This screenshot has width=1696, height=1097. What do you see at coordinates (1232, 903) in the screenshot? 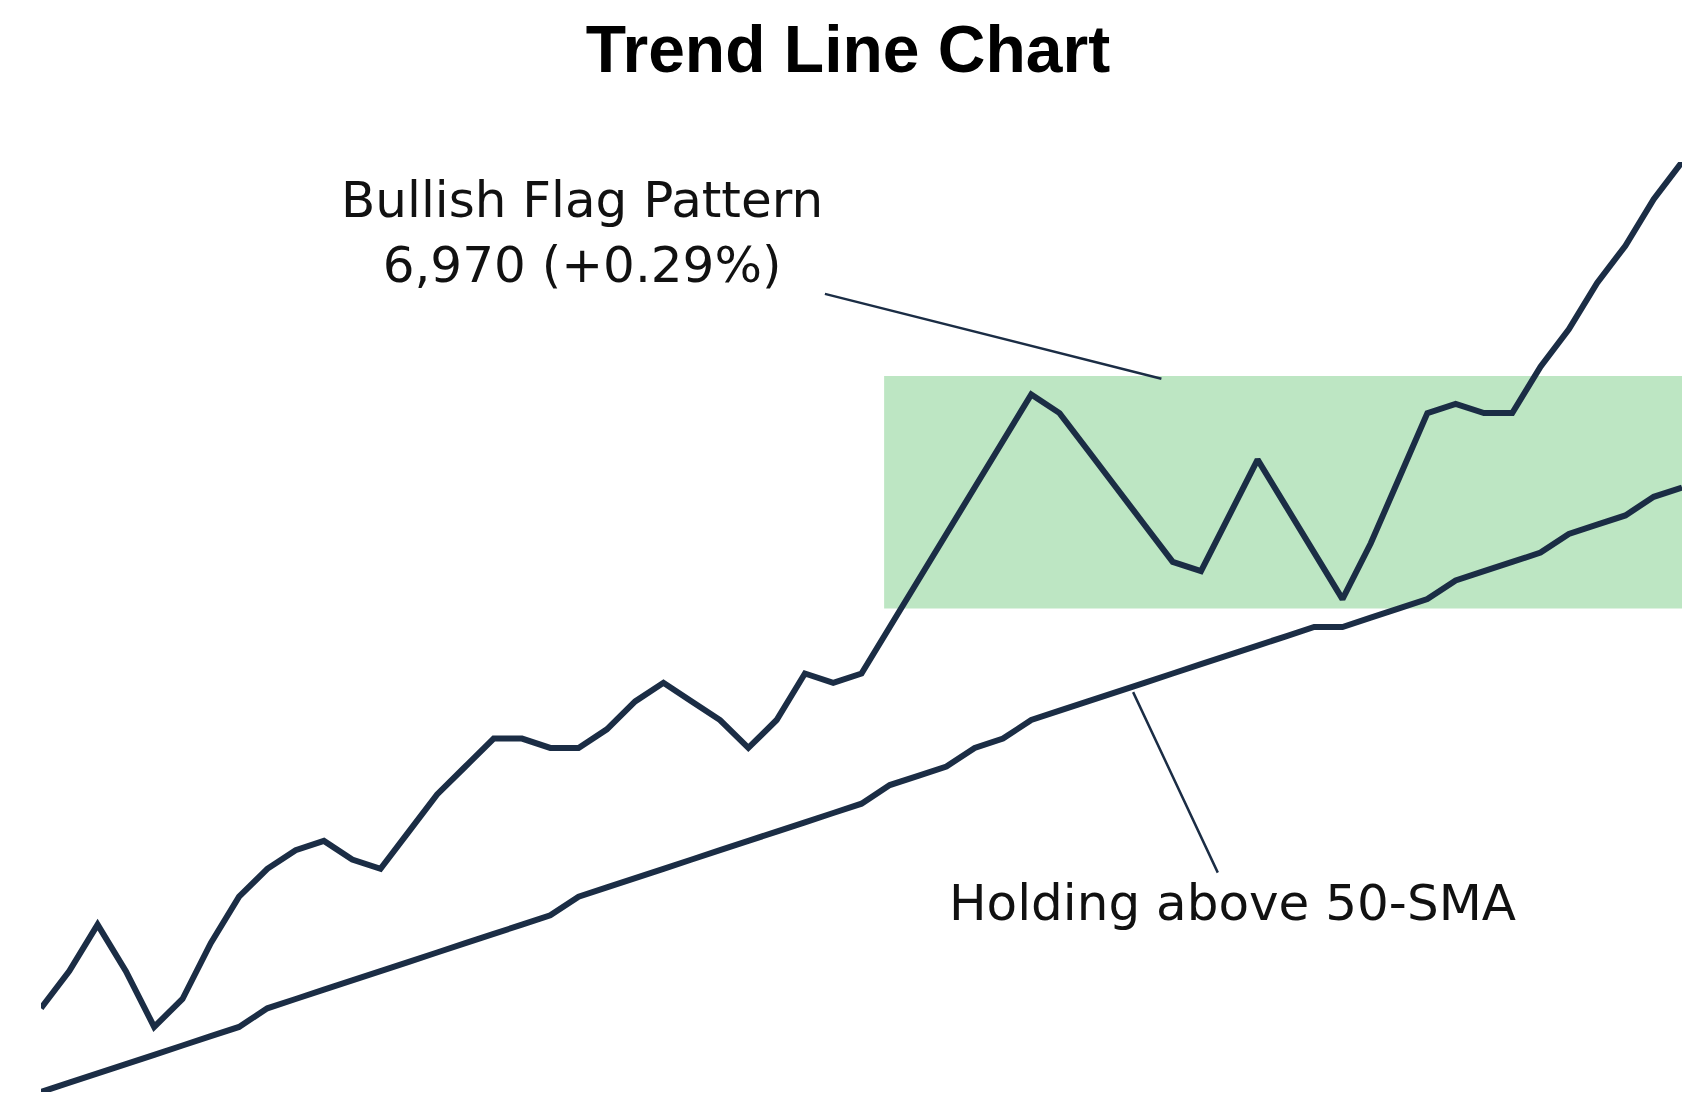
I see `annotation: Holding above 50-SMA` at bounding box center [1232, 903].